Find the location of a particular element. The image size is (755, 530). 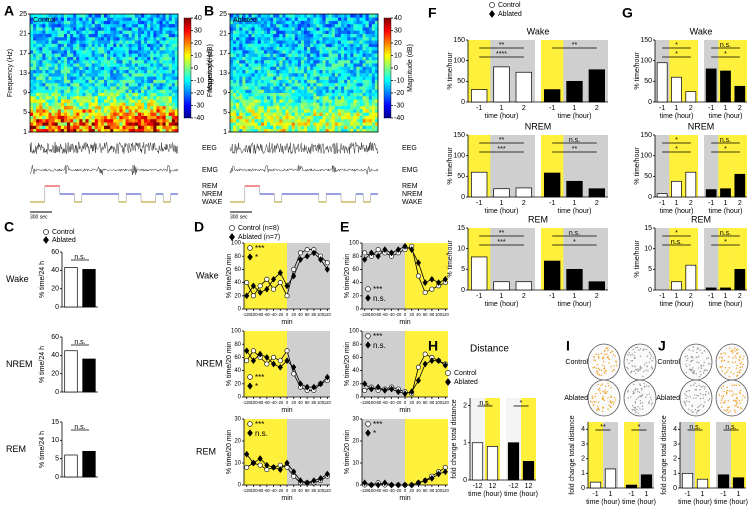

y-tick-label: 100 is located at coordinates (459, 61).